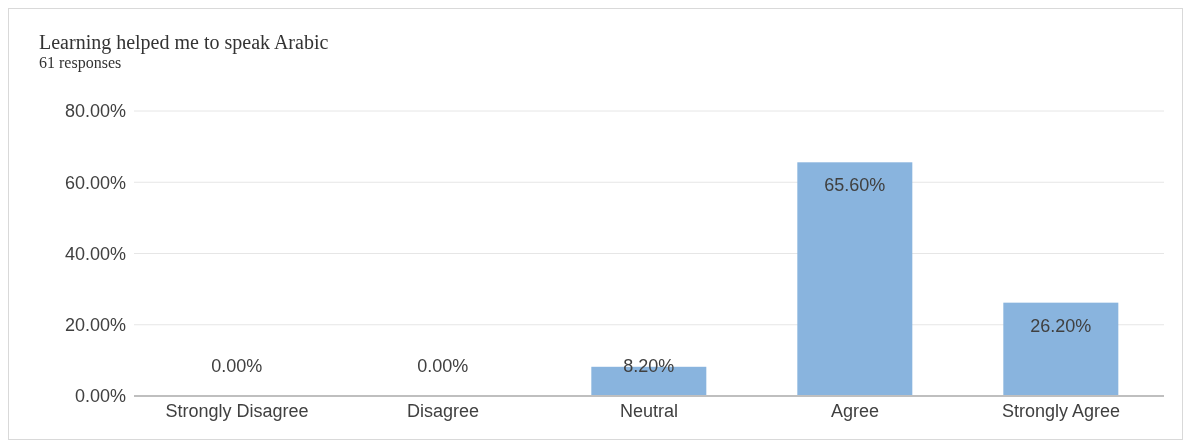  I want to click on chart-subtitle: 61 responses, so click(81, 63).